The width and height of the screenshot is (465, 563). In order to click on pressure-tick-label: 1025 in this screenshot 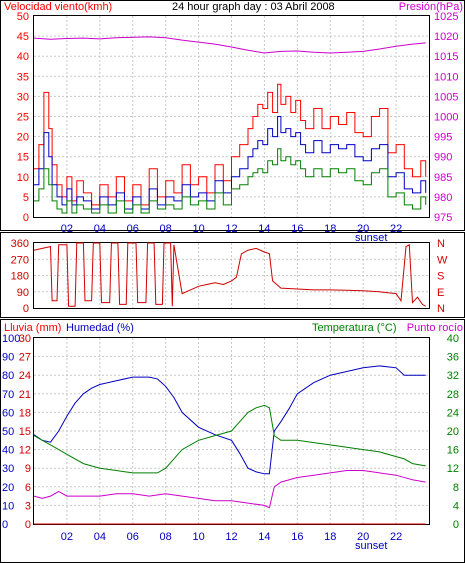, I will do `click(446, 17)`.